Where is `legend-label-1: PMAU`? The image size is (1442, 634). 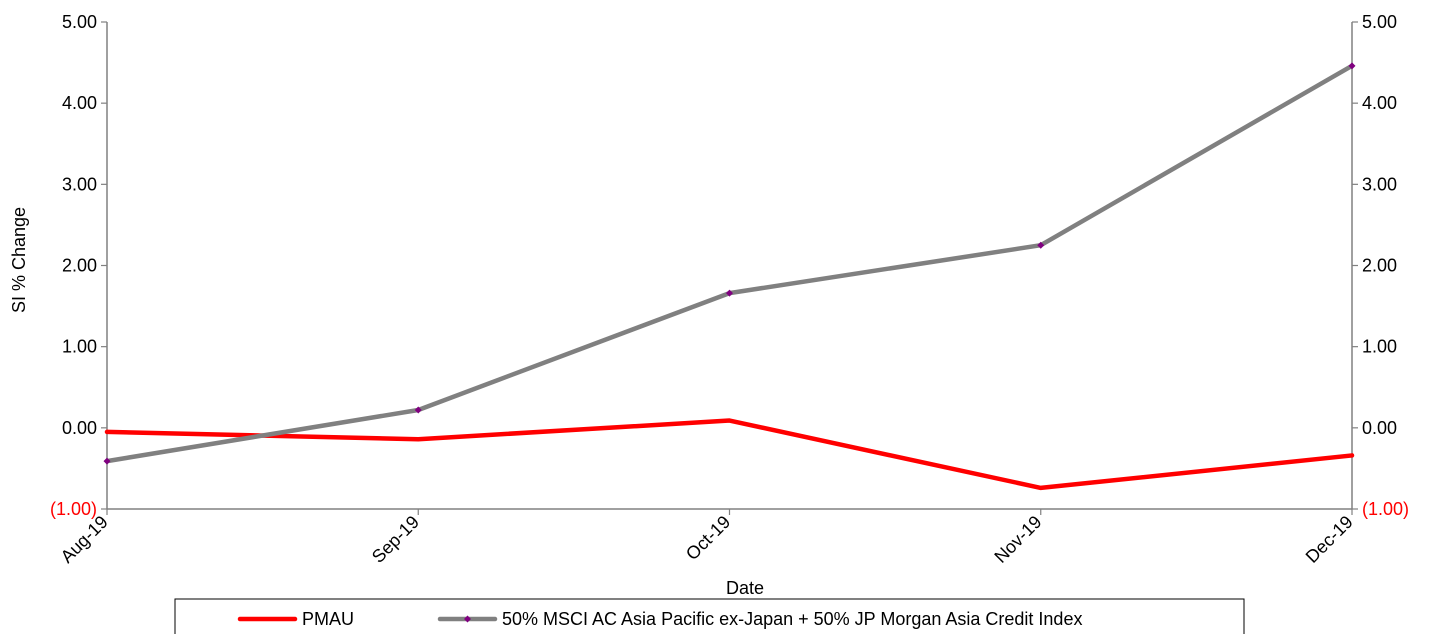 legend-label-1: PMAU is located at coordinates (328, 619).